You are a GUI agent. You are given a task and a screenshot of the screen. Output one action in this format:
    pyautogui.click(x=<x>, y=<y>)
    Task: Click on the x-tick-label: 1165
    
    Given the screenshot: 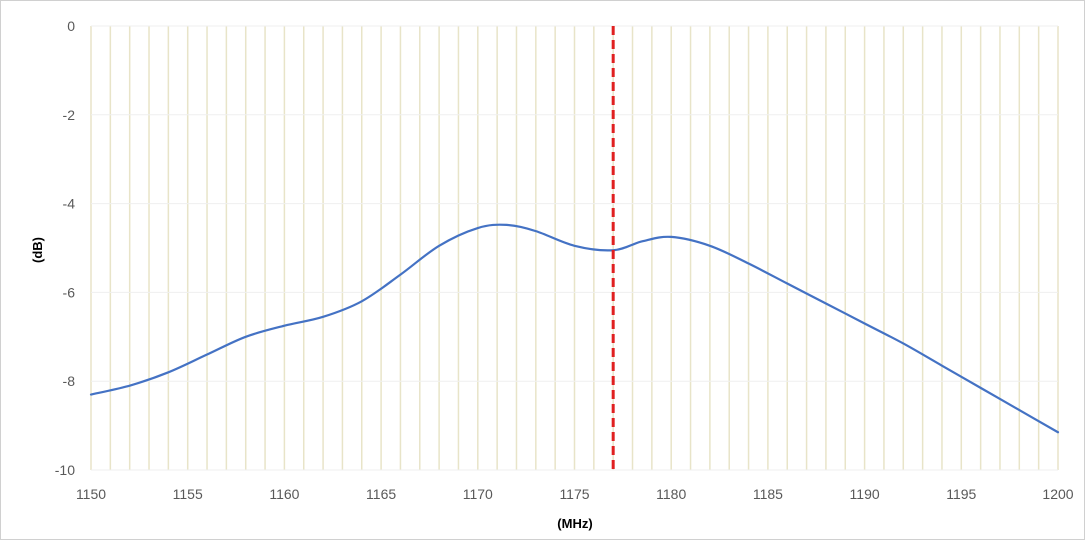 What is the action you would take?
    pyautogui.click(x=381, y=494)
    